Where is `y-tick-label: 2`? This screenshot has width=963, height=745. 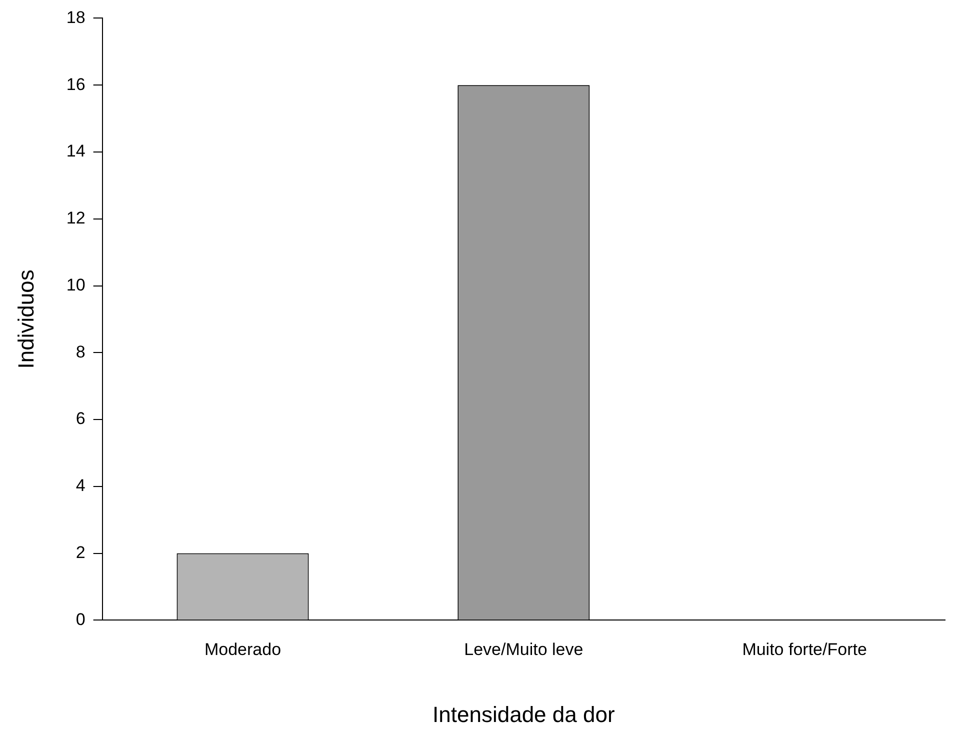
y-tick-label: 2 is located at coordinates (81, 552).